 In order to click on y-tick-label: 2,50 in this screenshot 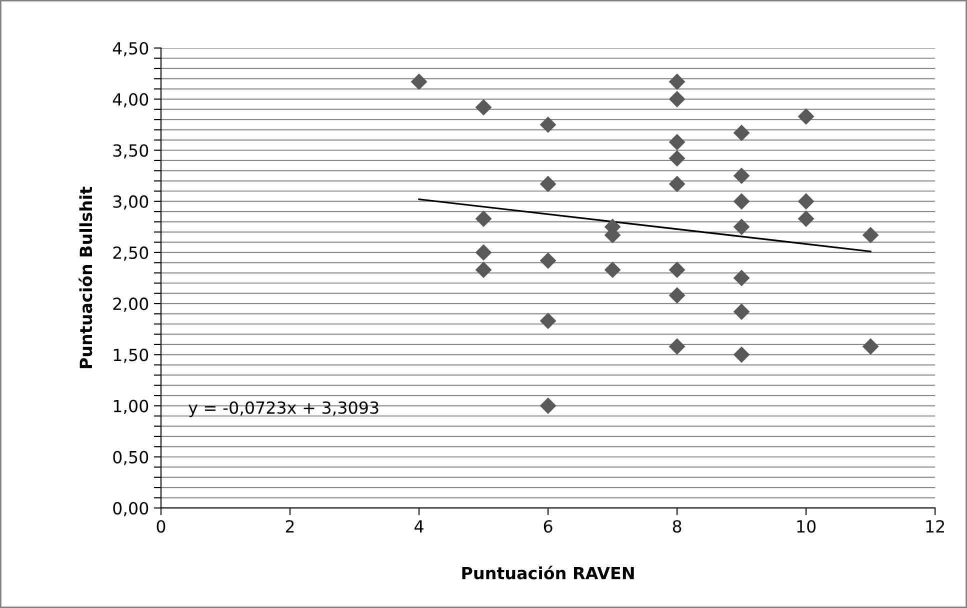, I will do `click(130, 253)`.